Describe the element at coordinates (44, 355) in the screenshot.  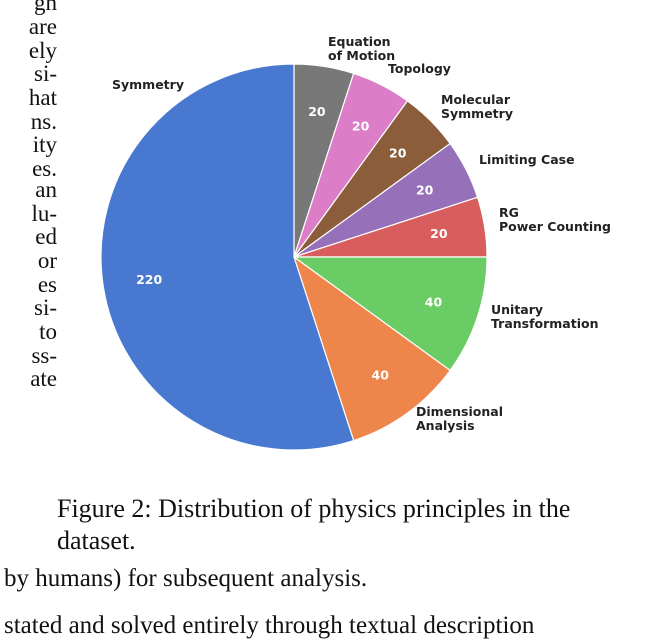
I see `left-column-fragment: ss-` at that location.